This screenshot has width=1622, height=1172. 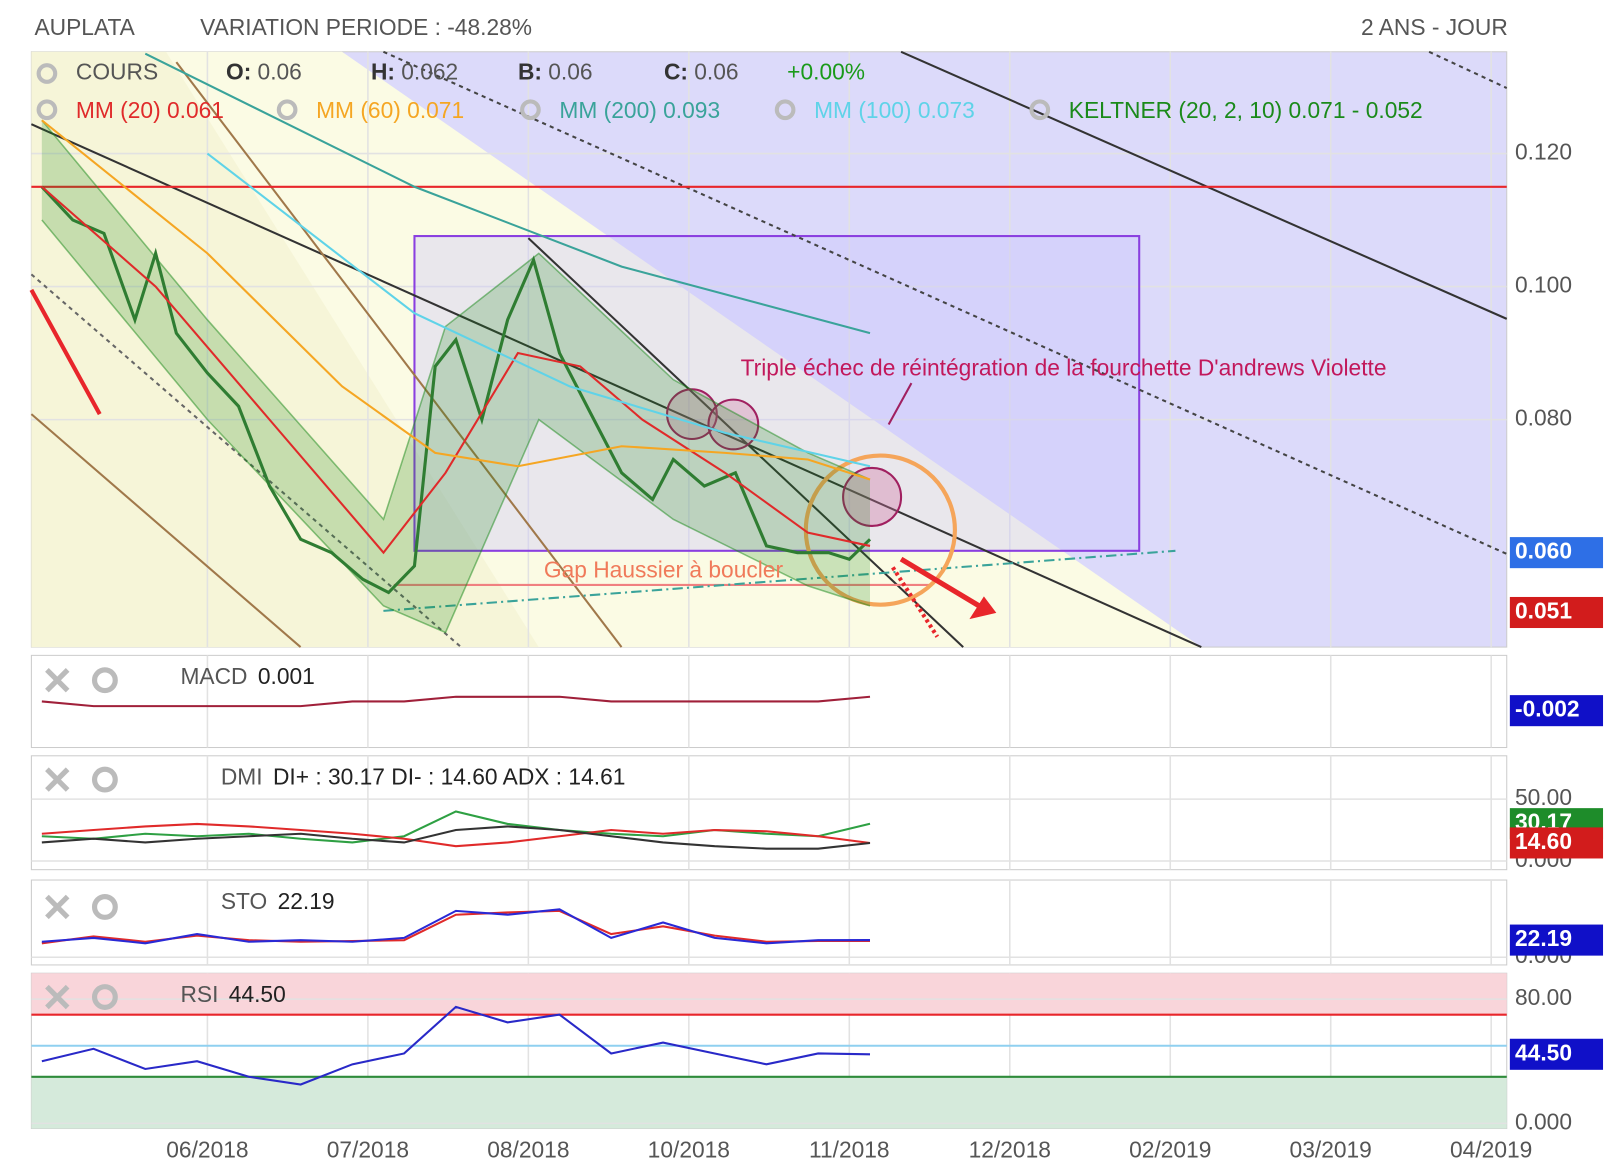 I want to click on indicator-title: MACD, so click(x=213, y=676).